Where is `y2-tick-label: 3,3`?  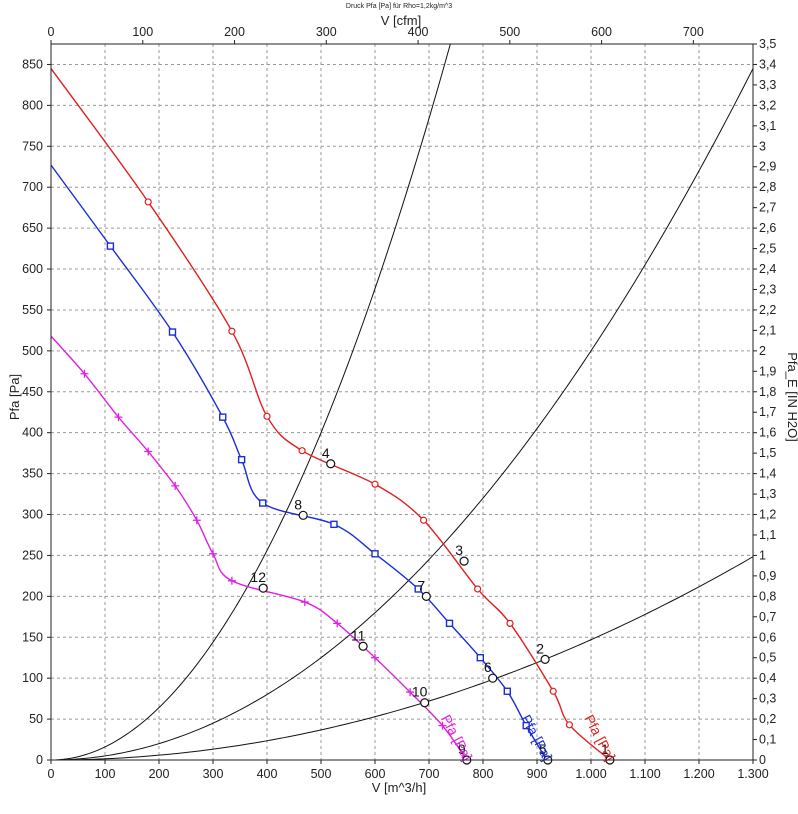 y2-tick-label: 3,3 is located at coordinates (767, 85).